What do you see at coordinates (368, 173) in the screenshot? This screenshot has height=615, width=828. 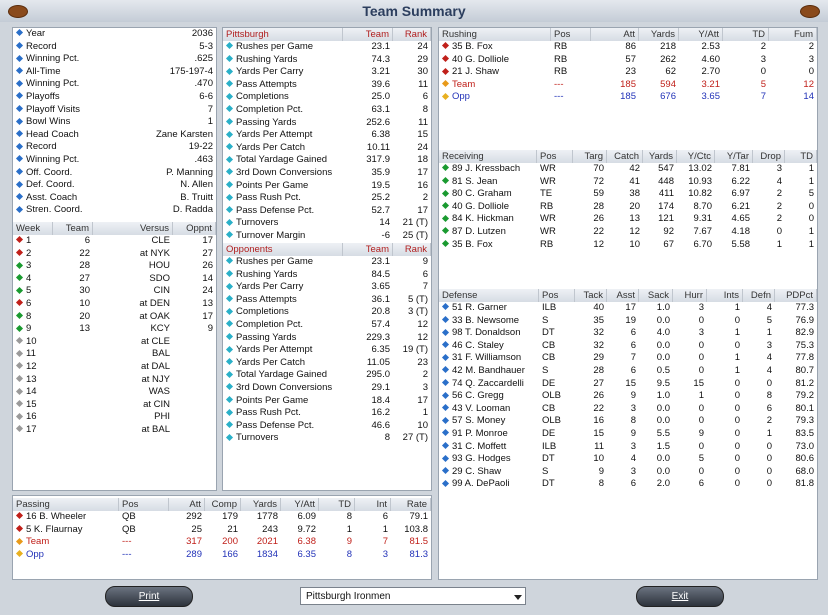 I see `cell: 35.9` at bounding box center [368, 173].